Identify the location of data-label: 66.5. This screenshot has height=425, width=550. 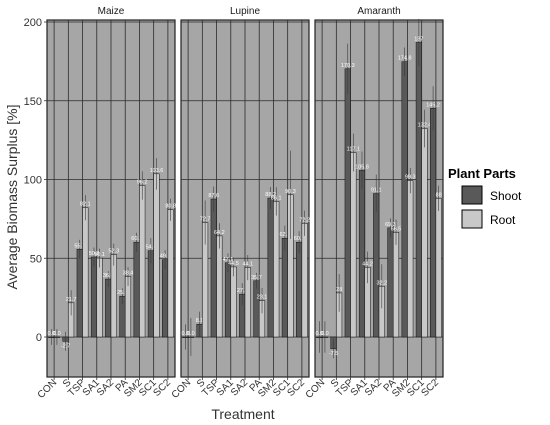
(396, 229).